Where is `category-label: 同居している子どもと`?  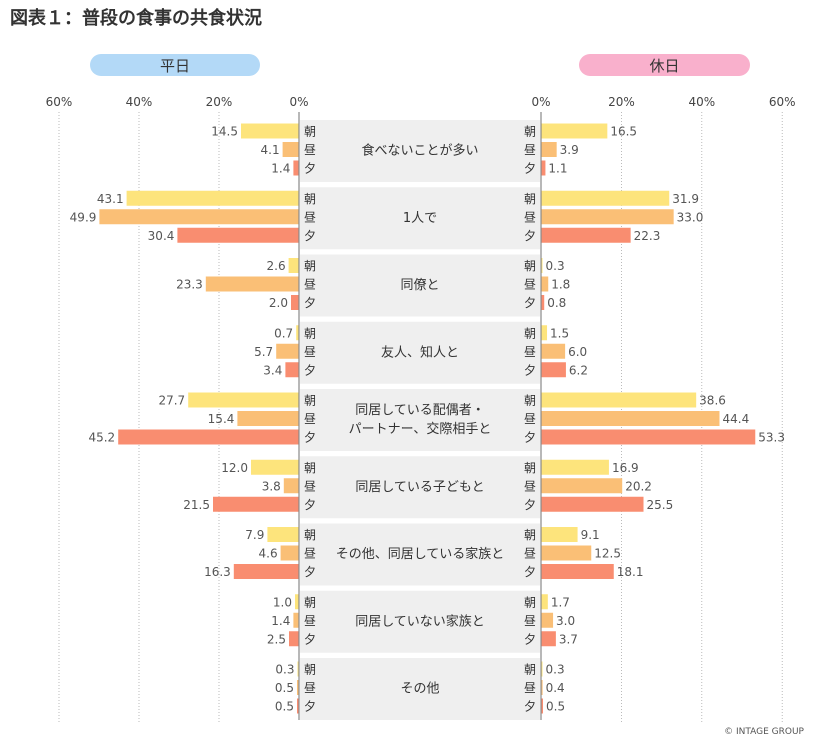 category-label: 同居している子どもと is located at coordinates (419, 487).